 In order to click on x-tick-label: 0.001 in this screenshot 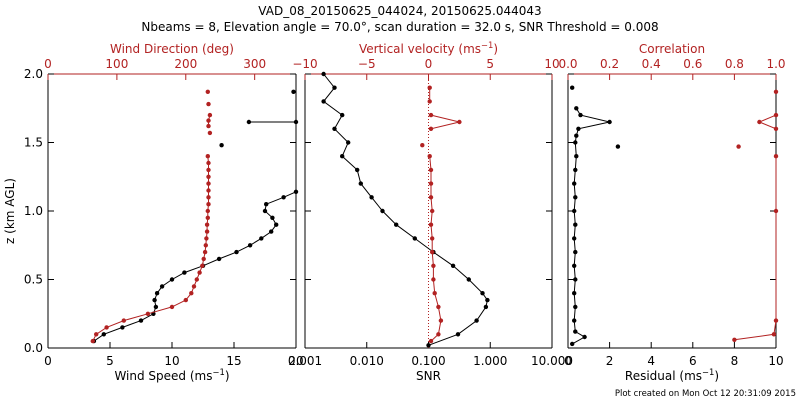, I will do `click(305, 361)`.